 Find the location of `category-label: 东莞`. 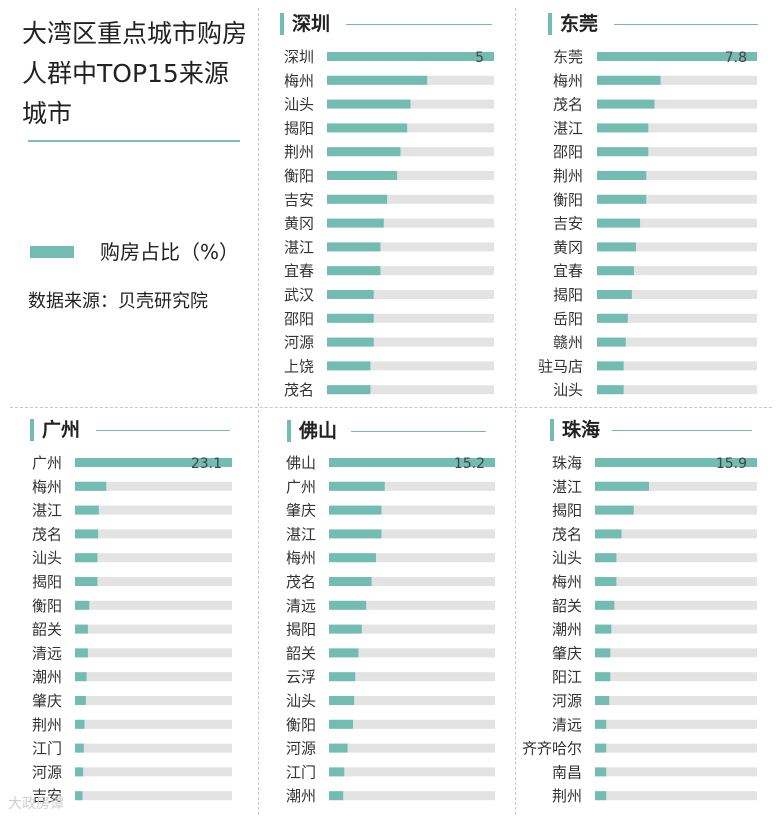

category-label: 东莞 is located at coordinates (568, 57).